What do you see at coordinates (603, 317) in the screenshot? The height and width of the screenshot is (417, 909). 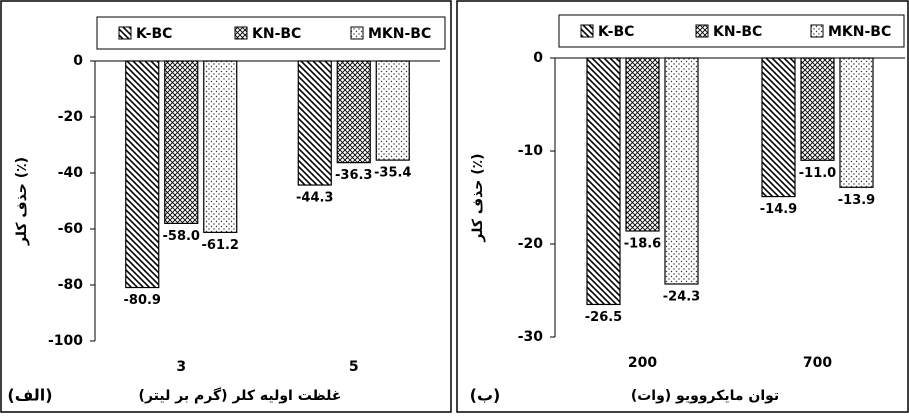 I see `value-label: -26.5` at bounding box center [603, 317].